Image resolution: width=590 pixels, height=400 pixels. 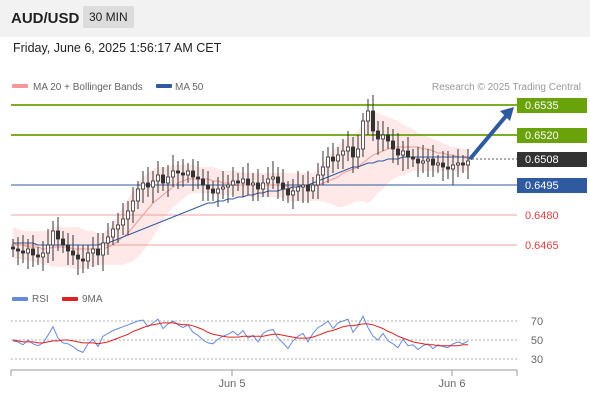 What do you see at coordinates (552, 105) in the screenshot?
I see `level-tag-0.6535` at bounding box center [552, 105].